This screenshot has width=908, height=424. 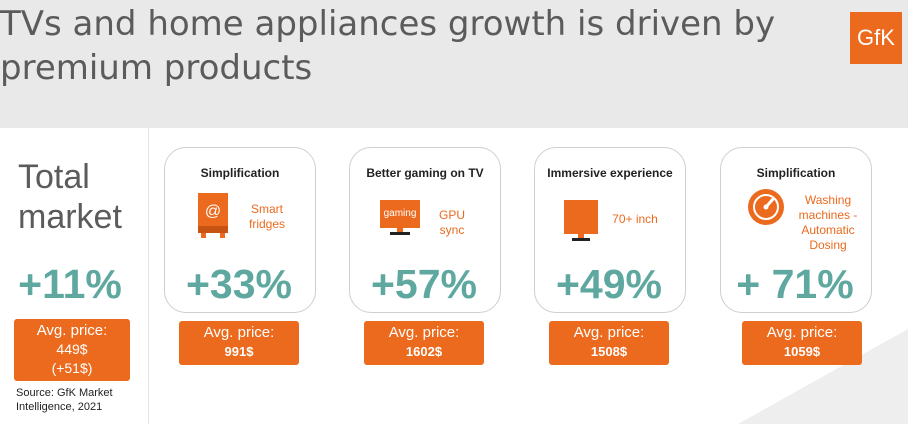 I want to click on card1-price-label: Avg. price:, so click(x=239, y=332).